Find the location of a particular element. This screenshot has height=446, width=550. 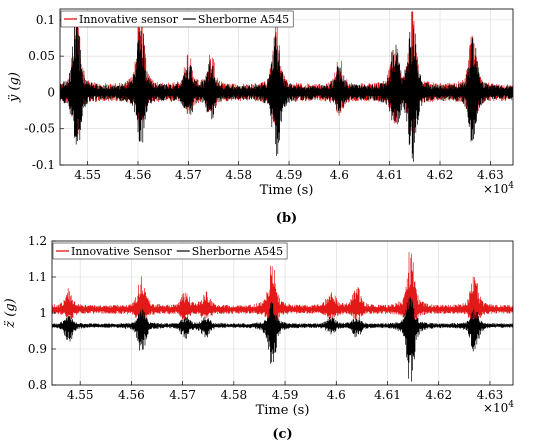

y-tick-label: 1 is located at coordinates (43, 313).